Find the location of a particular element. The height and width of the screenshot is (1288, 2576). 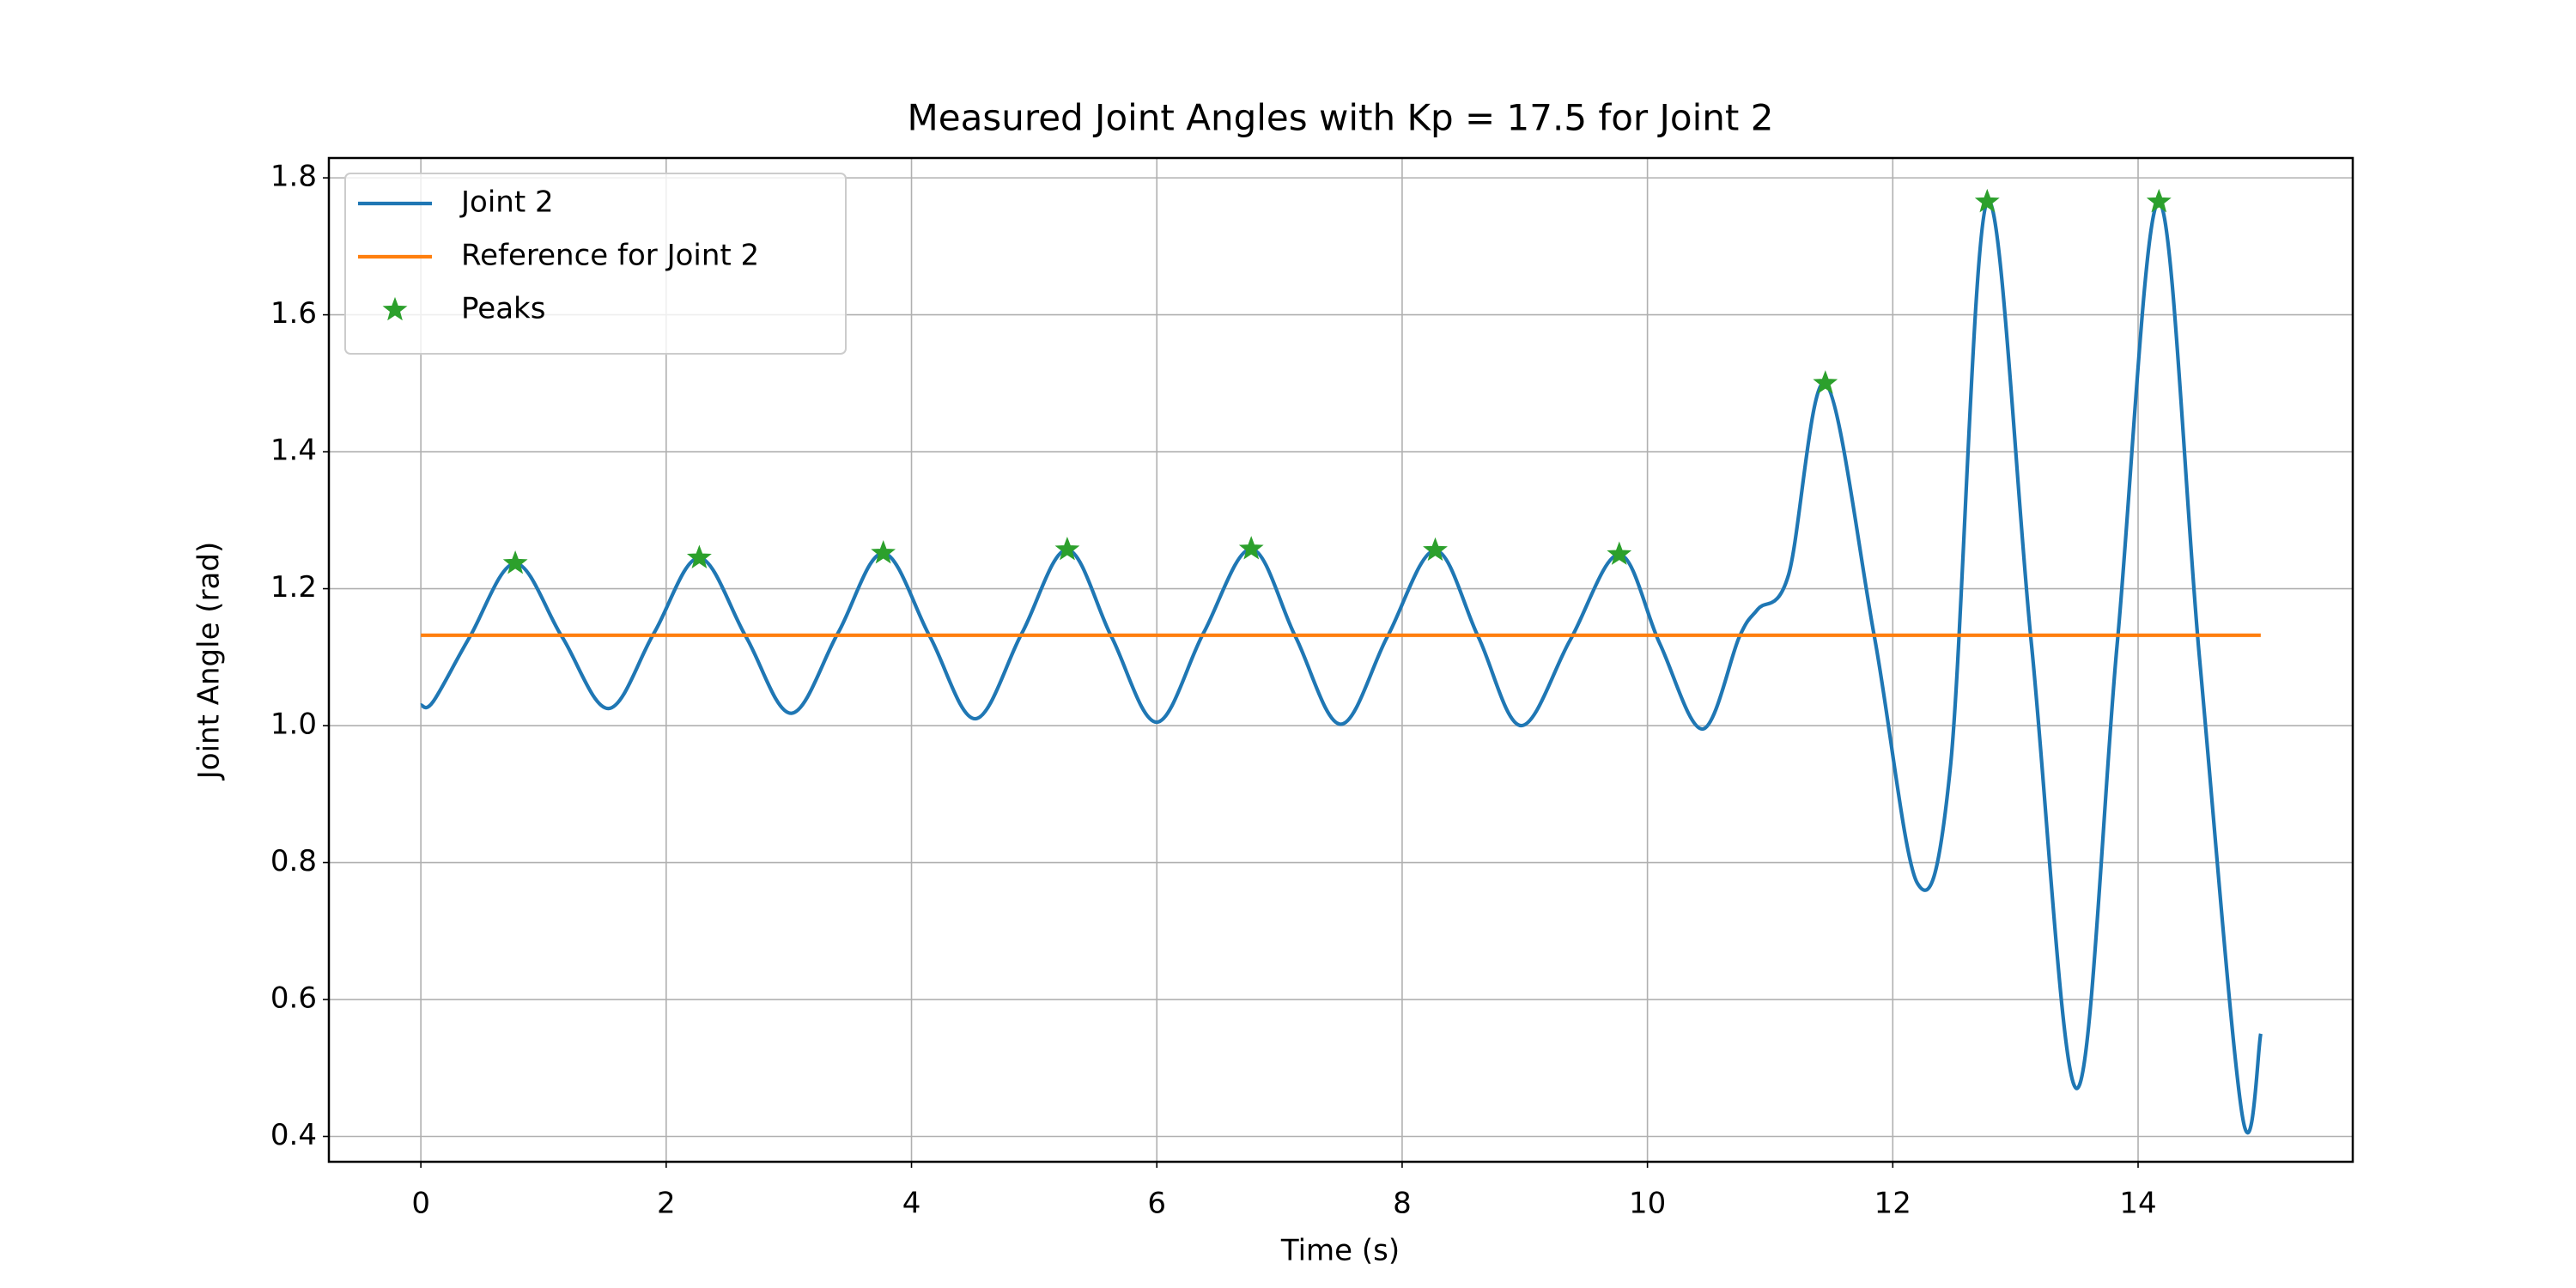

y-tick-label: 1.4 is located at coordinates (293, 451).